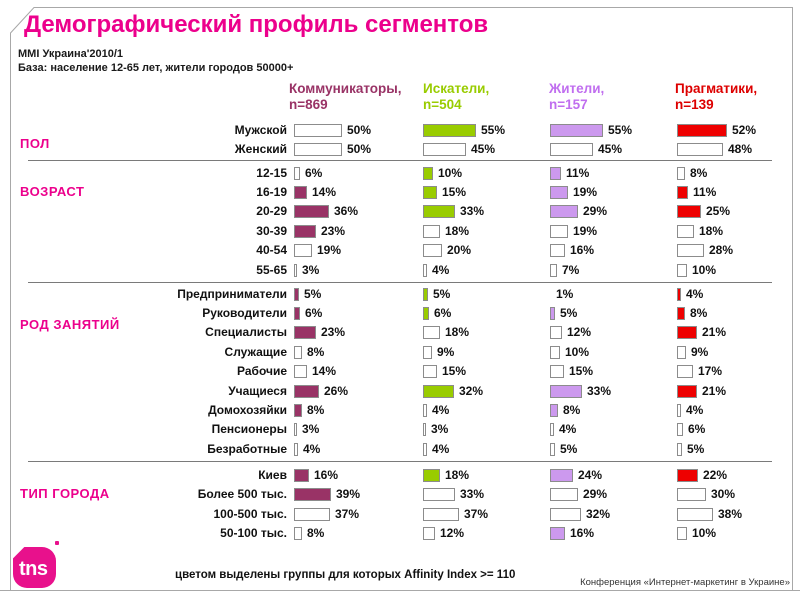 Image resolution: width=800 pixels, height=600 pixels. Describe the element at coordinates (271, 211) in the screenshot. I see `row-label: 20-29` at that location.